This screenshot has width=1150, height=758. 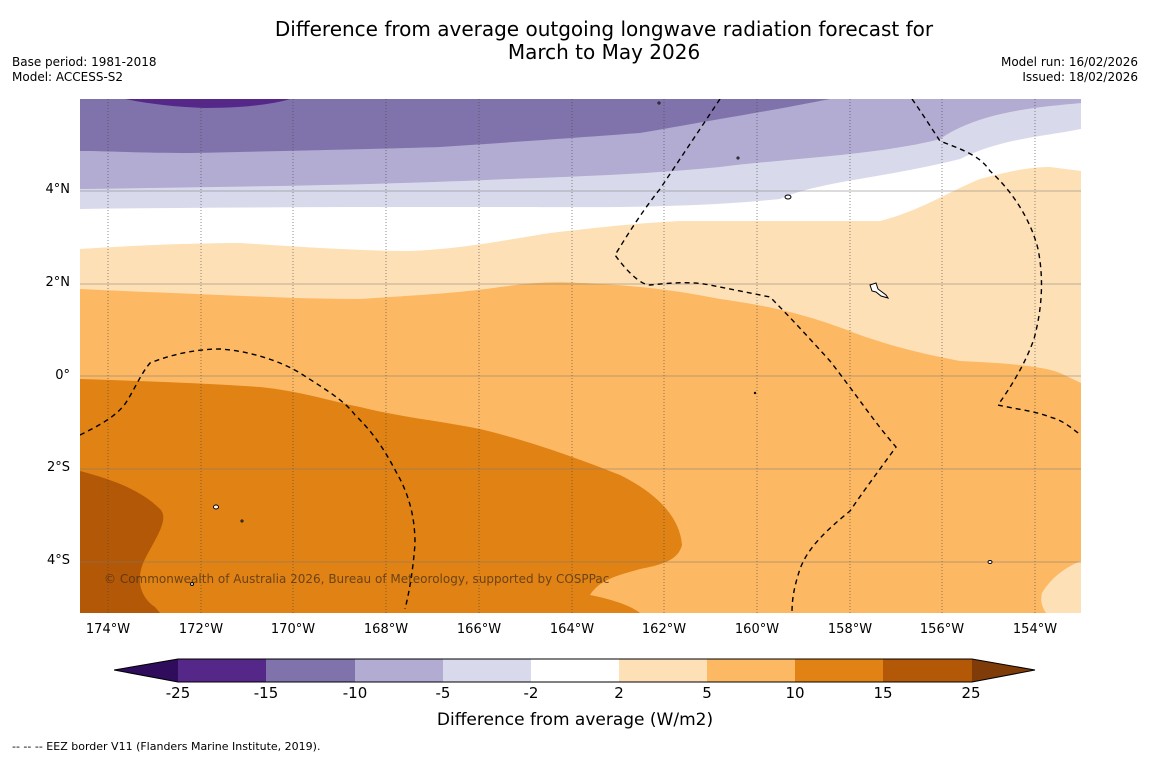 I want to click on lat-label-2s: 2°S, so click(x=58, y=467).